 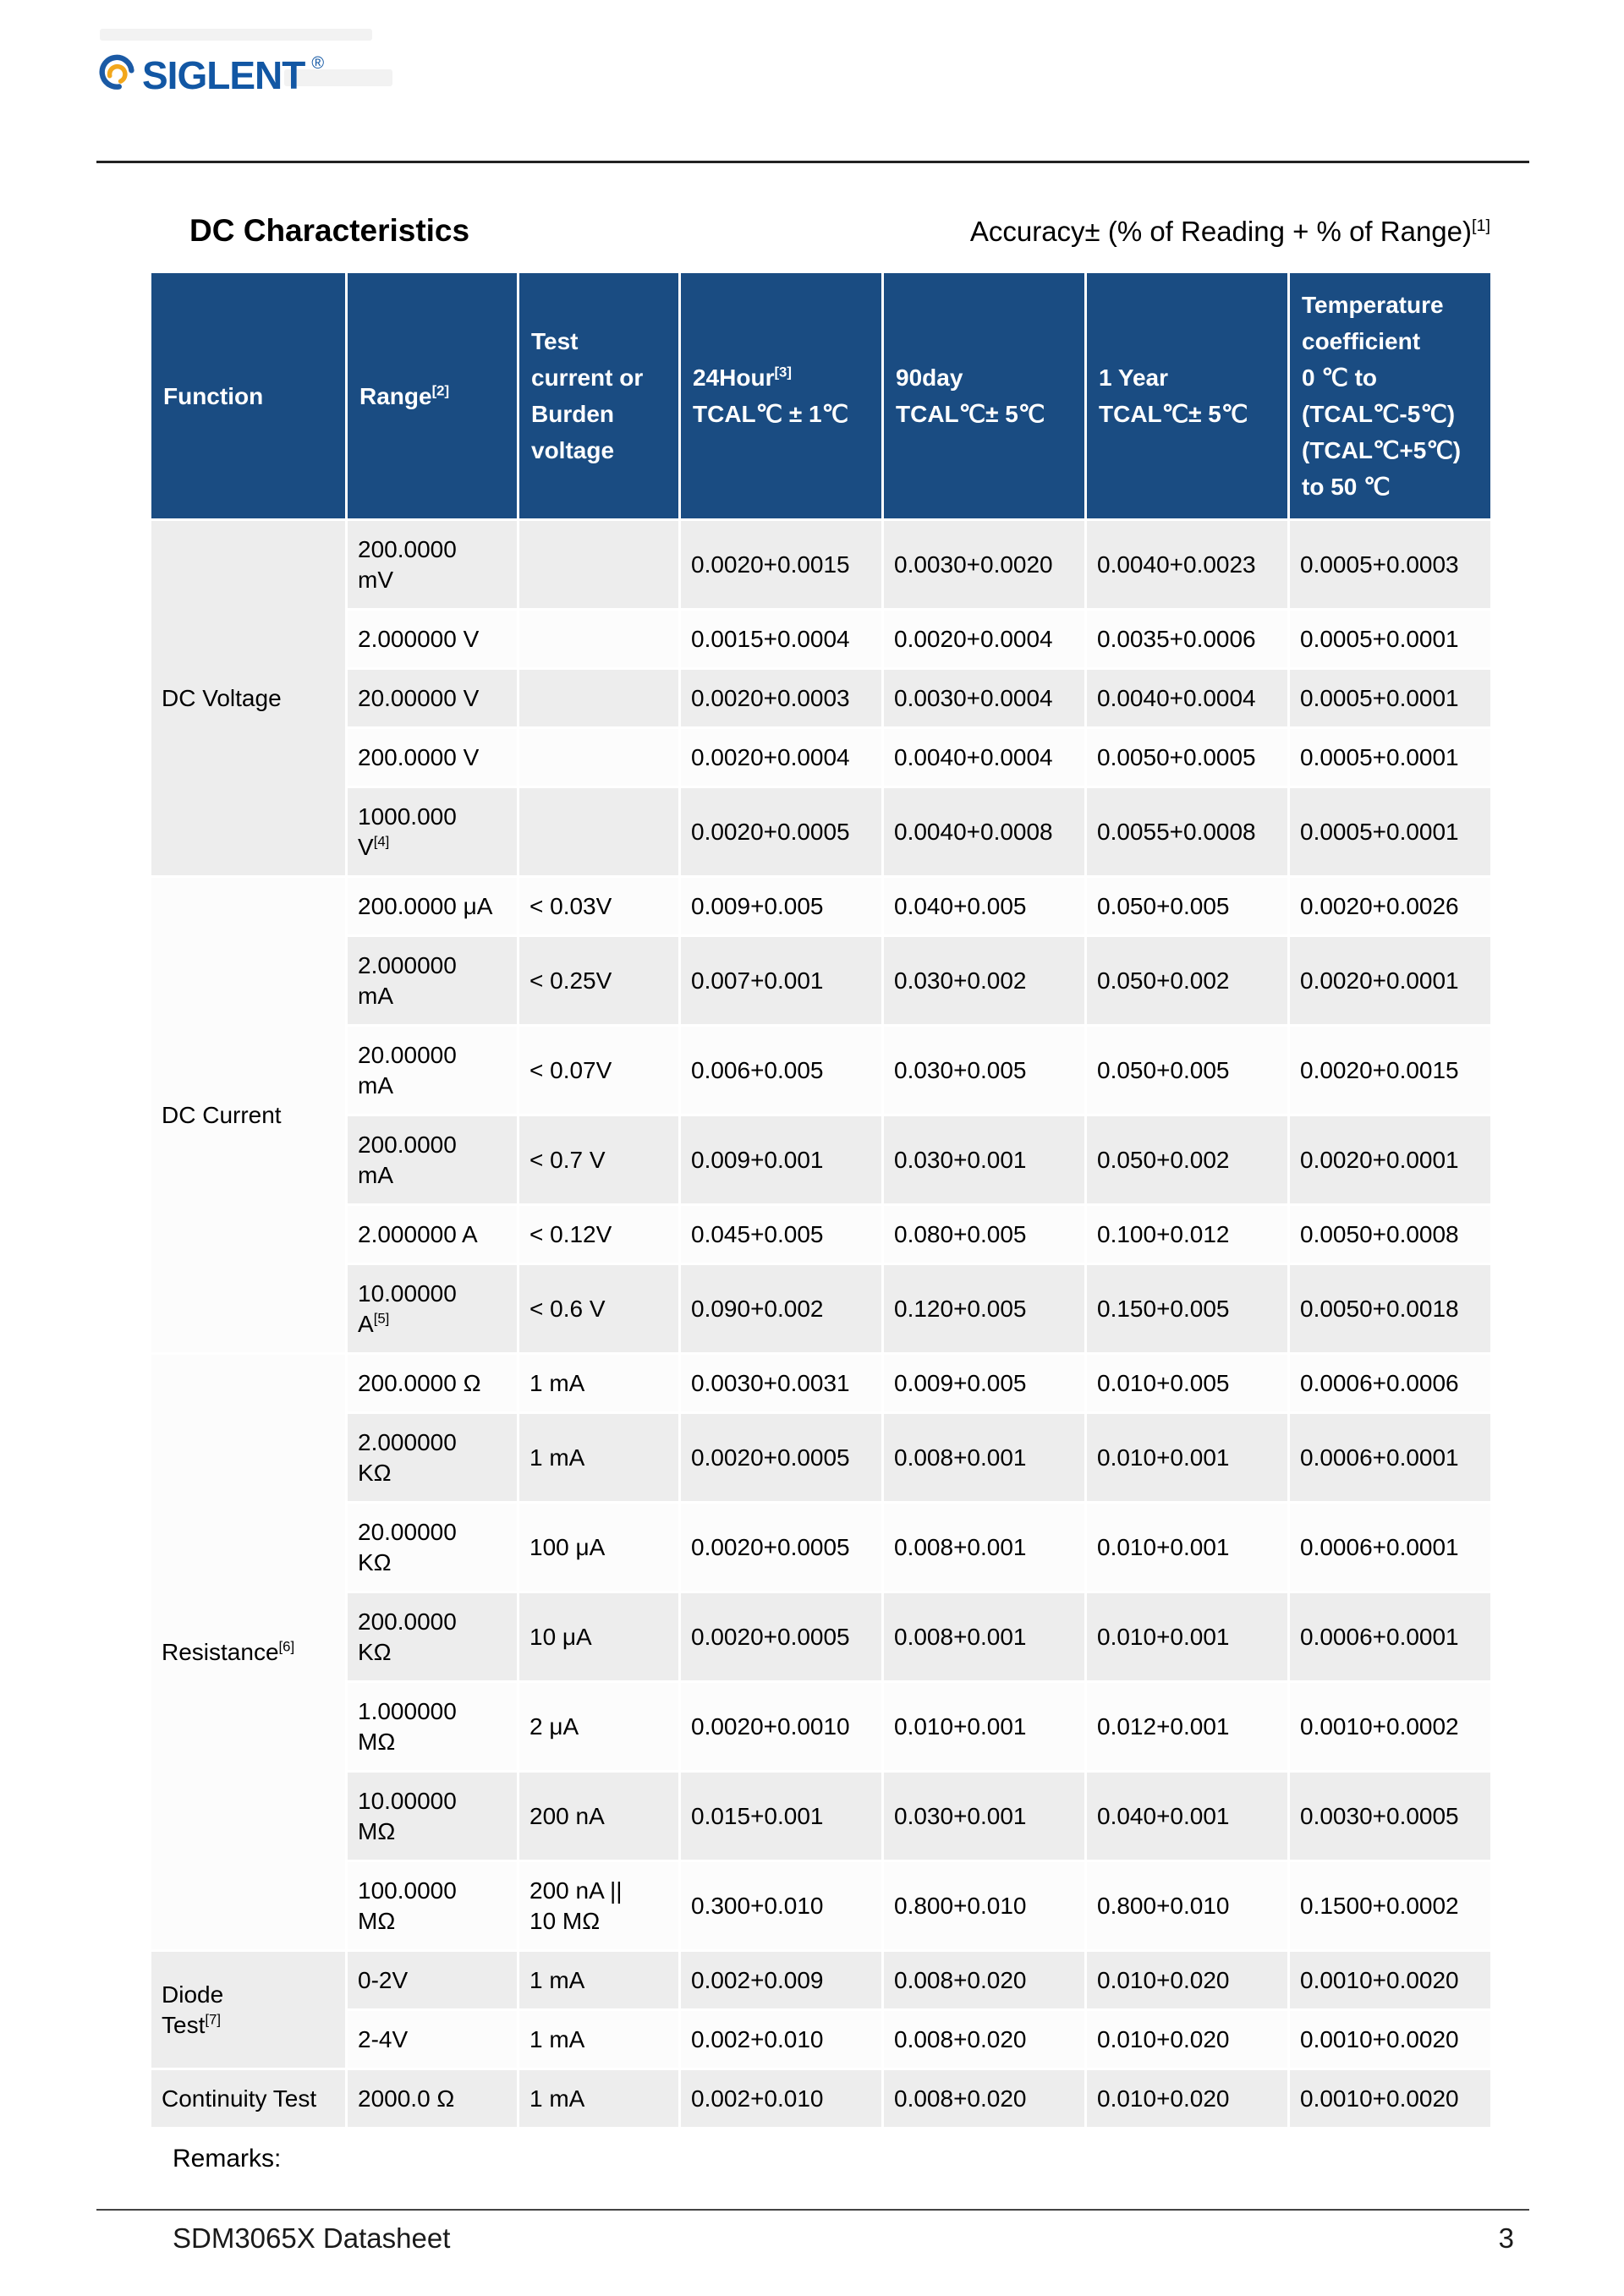 What do you see at coordinates (599, 396) in the screenshot?
I see `col-header-test-current: Test current or Burden voltage` at bounding box center [599, 396].